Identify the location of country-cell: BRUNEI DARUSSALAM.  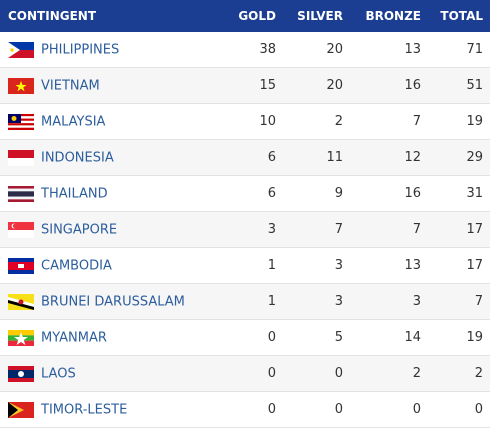
(110, 301).